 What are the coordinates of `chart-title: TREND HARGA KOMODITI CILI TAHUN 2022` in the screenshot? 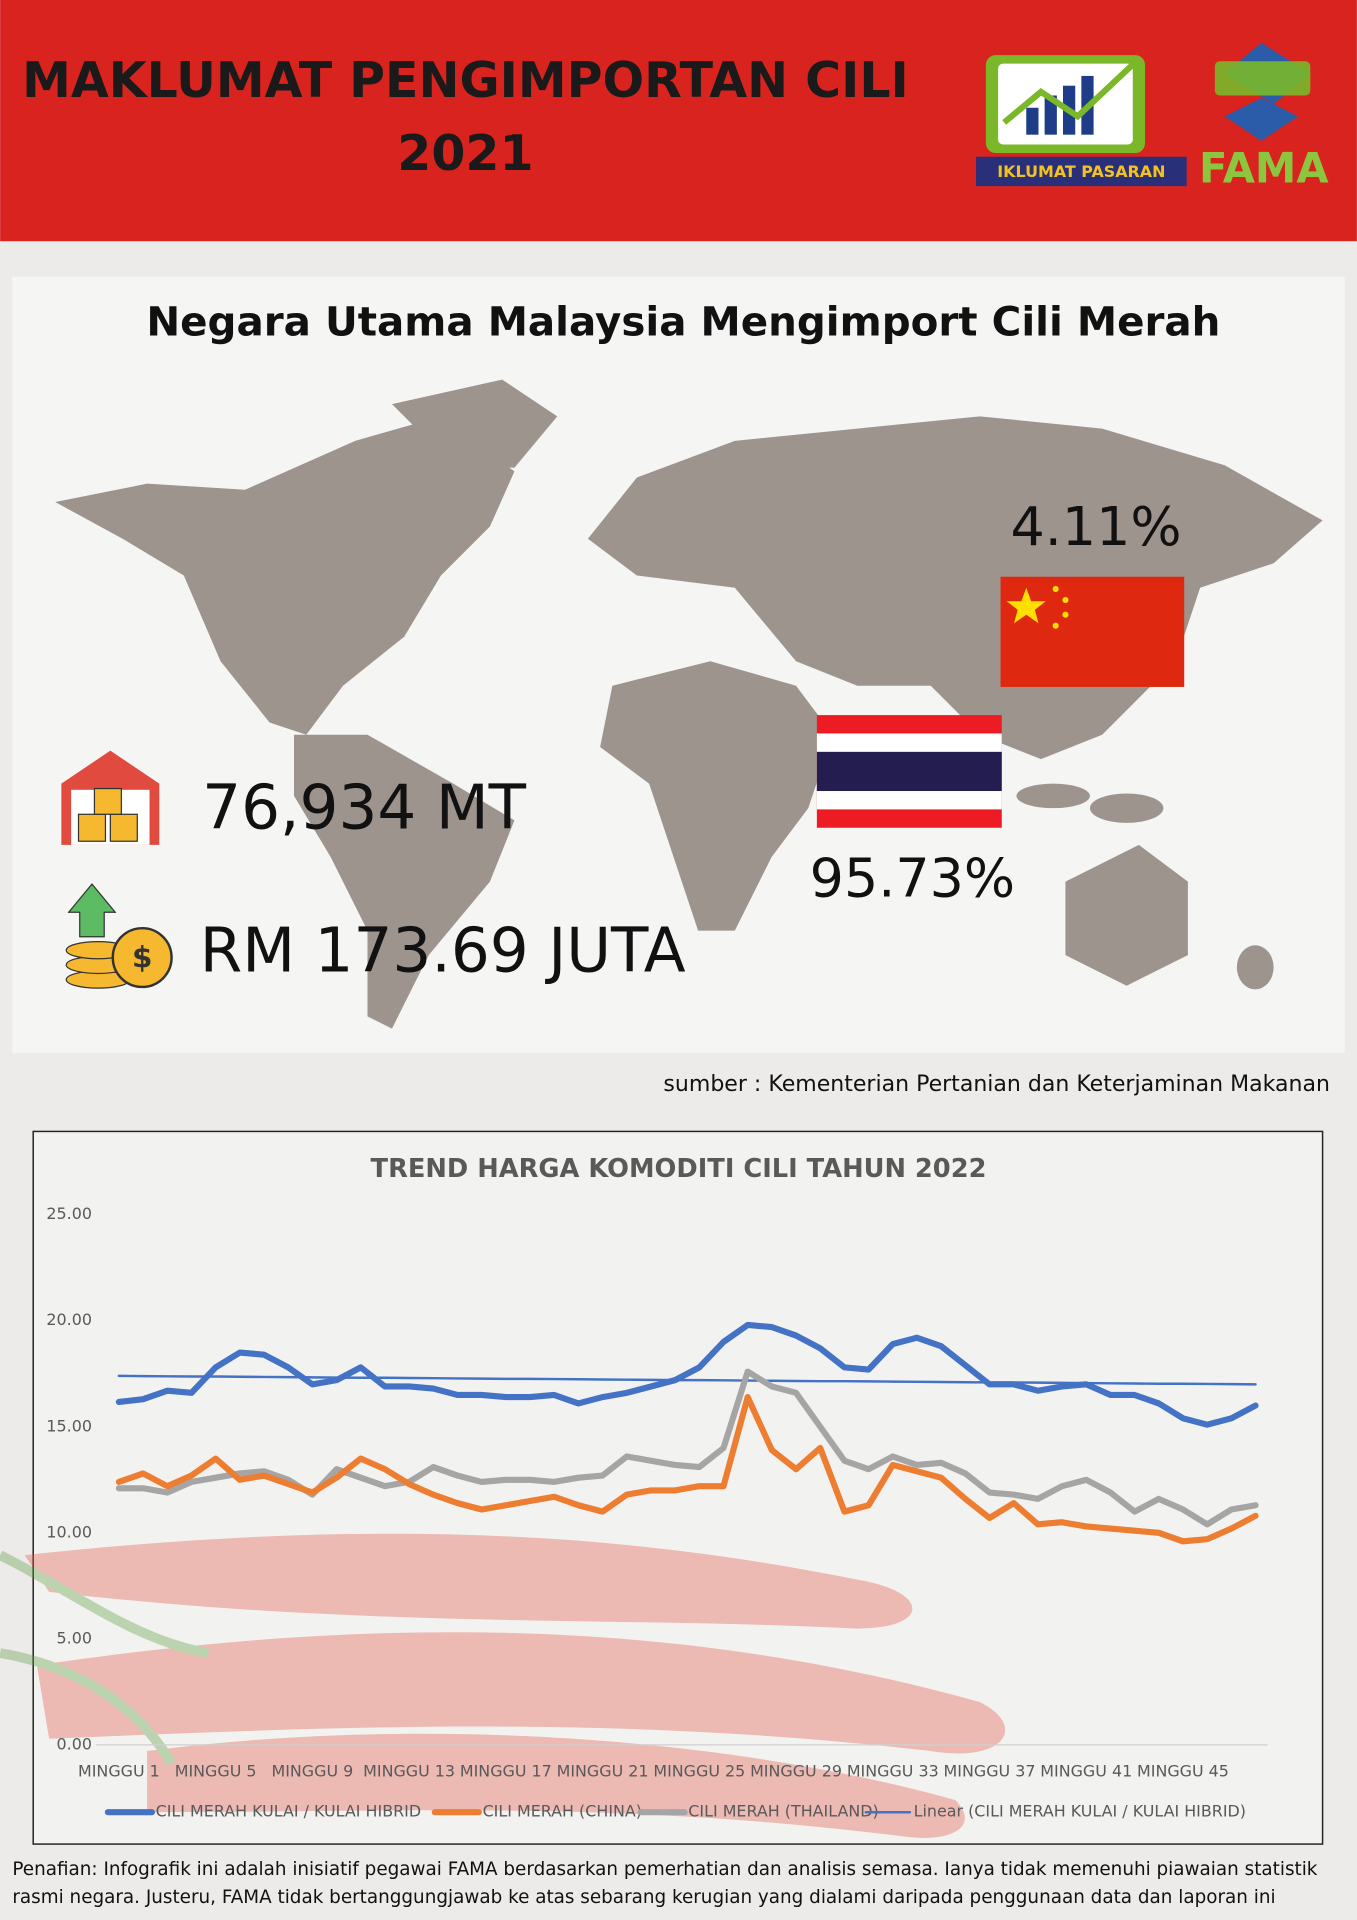 It's located at (679, 1169).